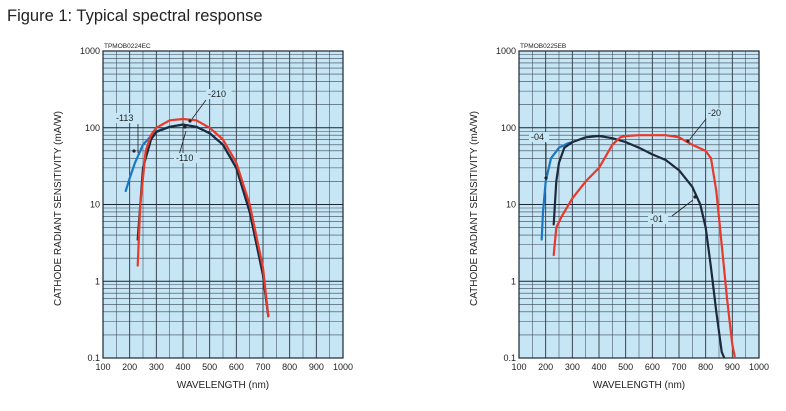  What do you see at coordinates (127, 46) in the screenshot?
I see `chart-code-label: TPMOB0224EC` at bounding box center [127, 46].